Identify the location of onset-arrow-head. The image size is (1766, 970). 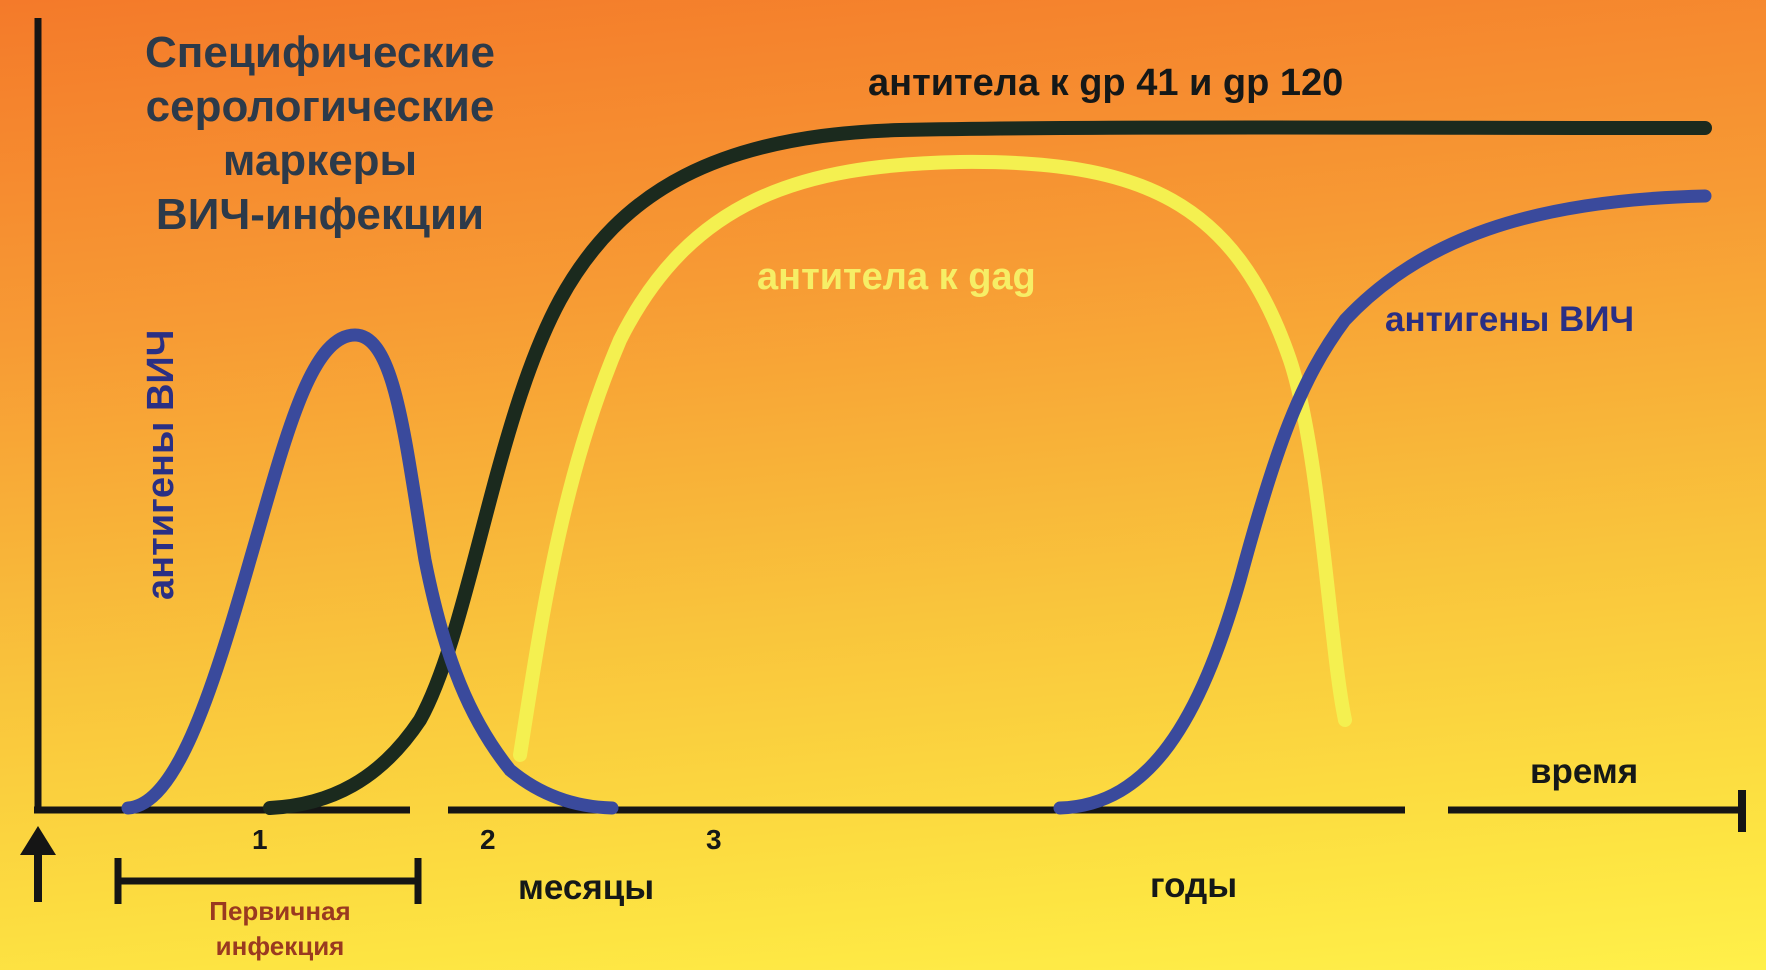
(38, 840).